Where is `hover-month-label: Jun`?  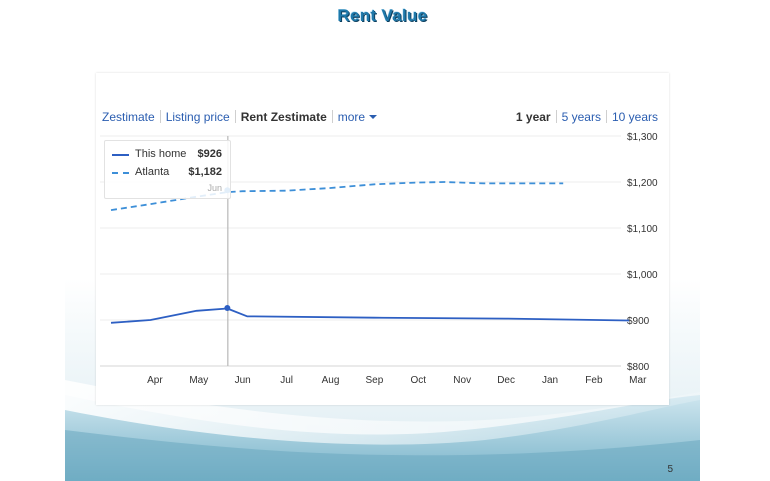 hover-month-label: Jun is located at coordinates (214, 188).